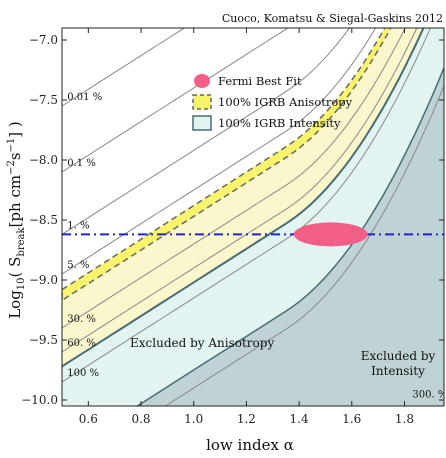 Image resolution: width=446 pixels, height=458 pixels. What do you see at coordinates (16, 220) in the screenshot?
I see `y-axis-title: Log10( Sbreak[ph cm−2s−1] )` at bounding box center [16, 220].